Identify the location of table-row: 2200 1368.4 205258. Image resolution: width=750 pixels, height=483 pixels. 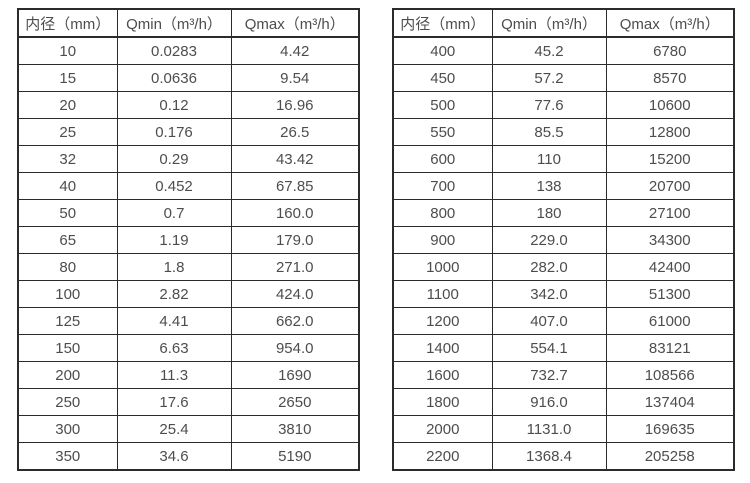
(563, 456).